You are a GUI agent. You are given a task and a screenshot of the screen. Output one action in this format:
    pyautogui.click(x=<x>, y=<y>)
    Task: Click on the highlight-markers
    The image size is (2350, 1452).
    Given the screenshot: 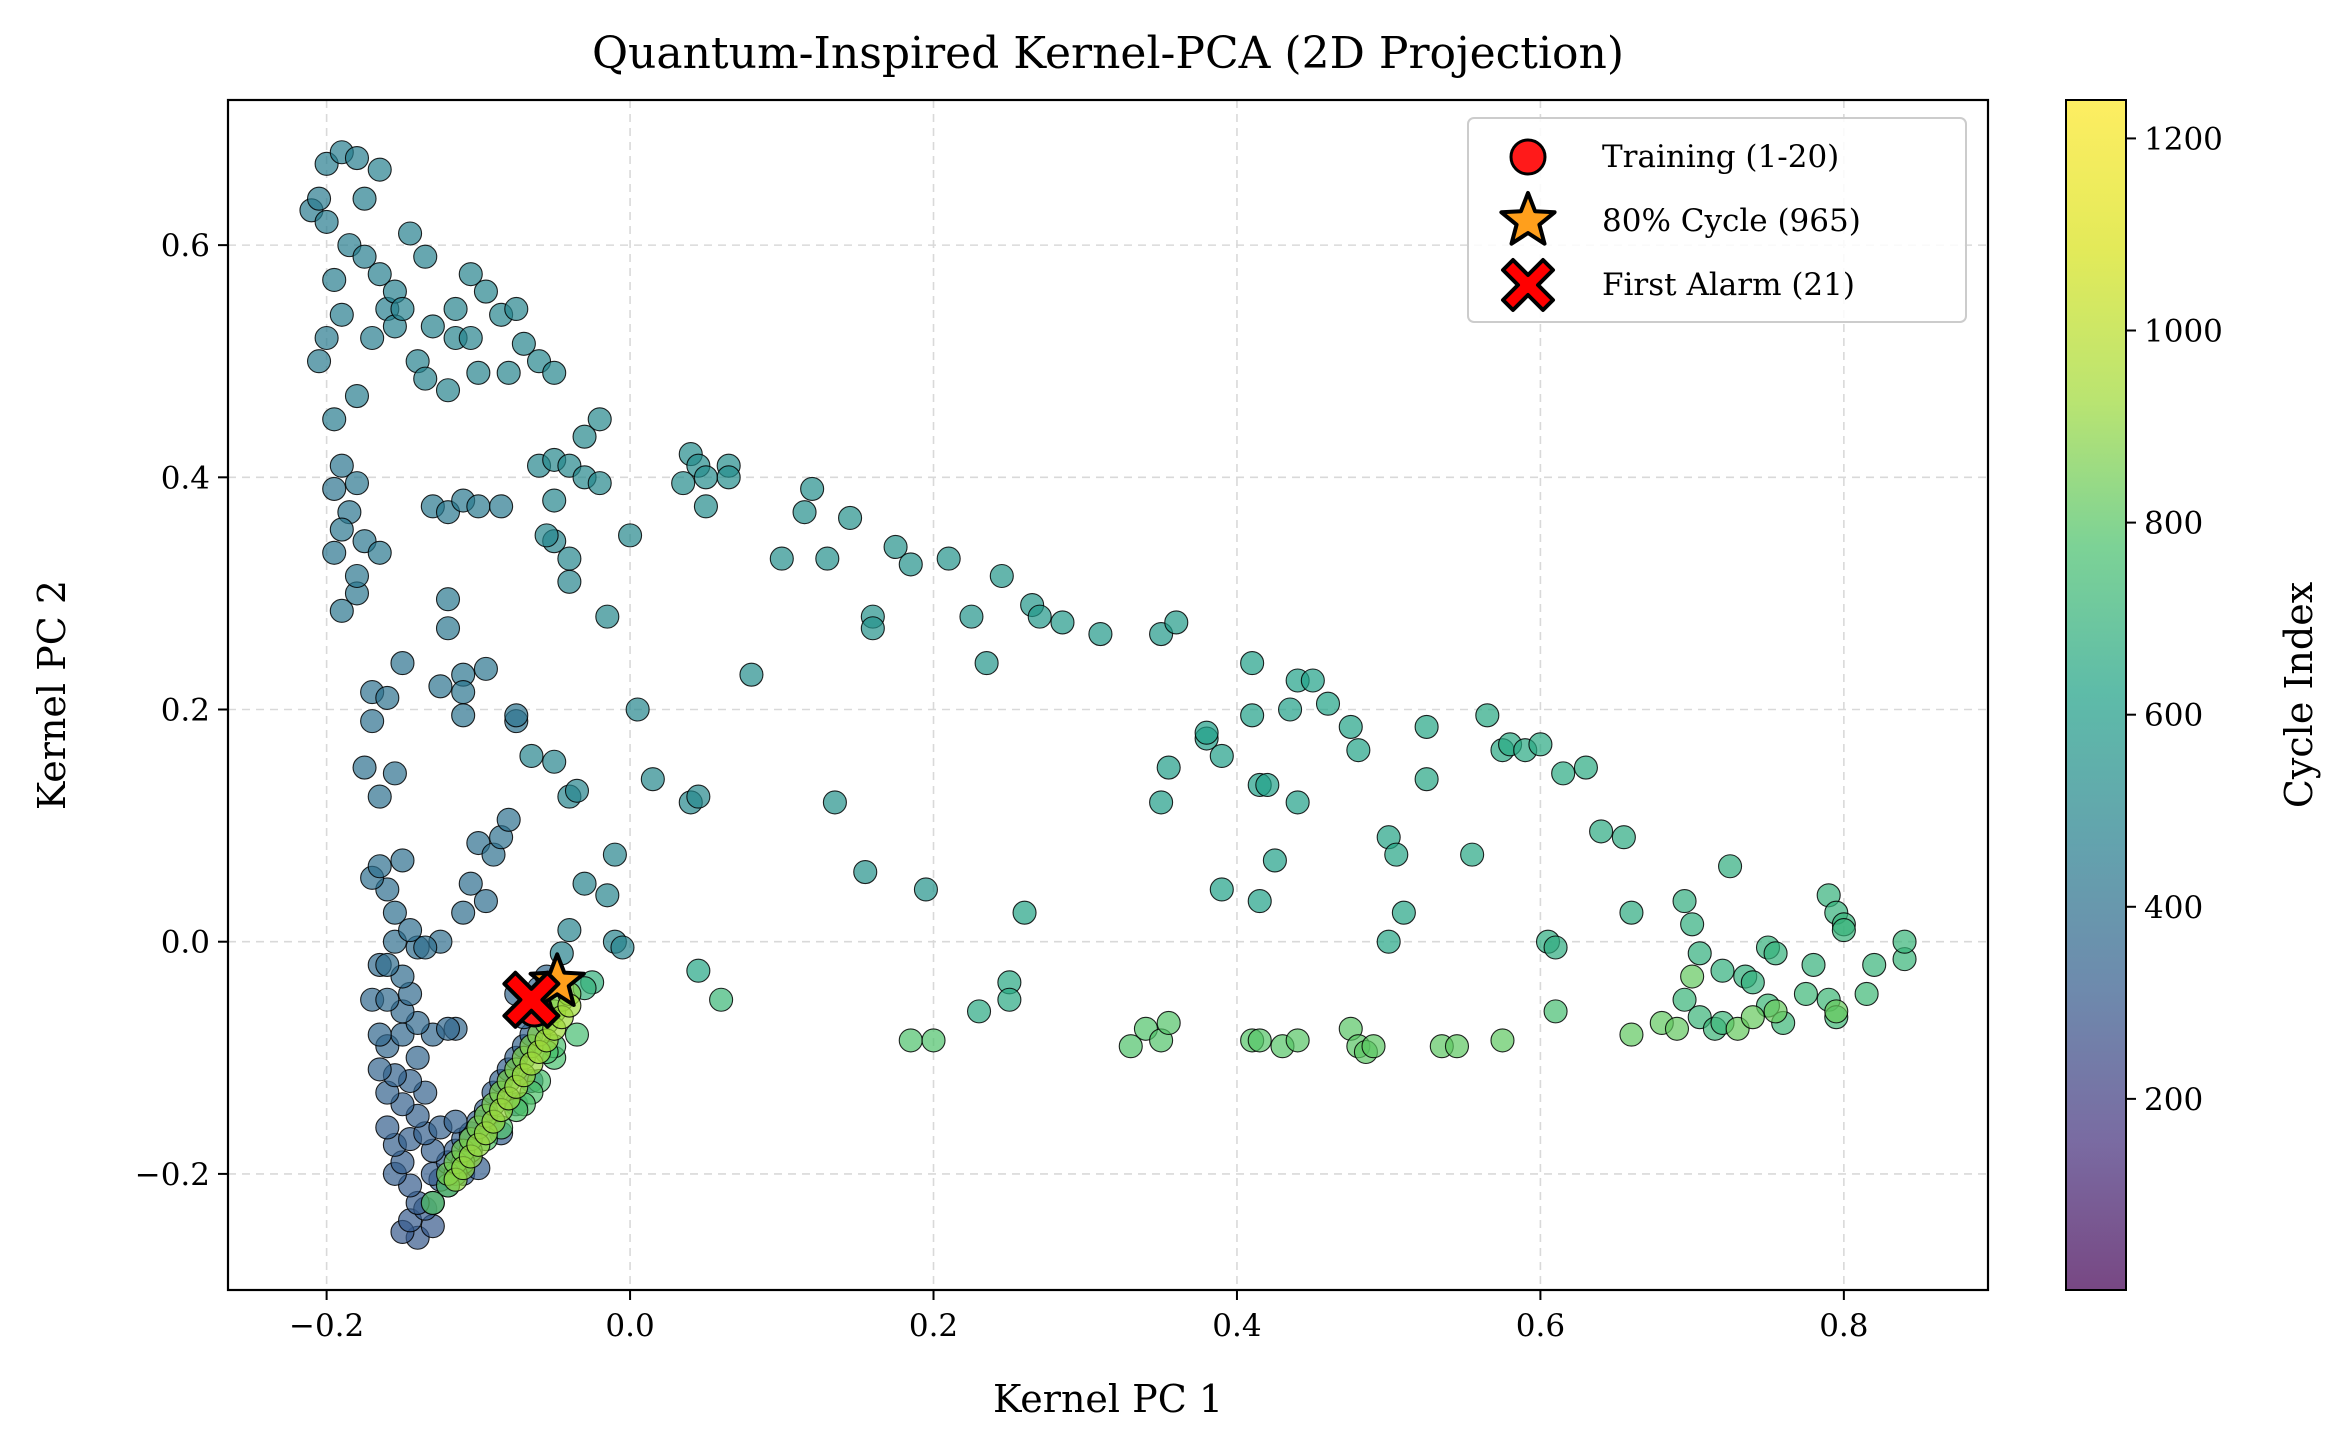 What is the action you would take?
    pyautogui.click(x=544, y=990)
    